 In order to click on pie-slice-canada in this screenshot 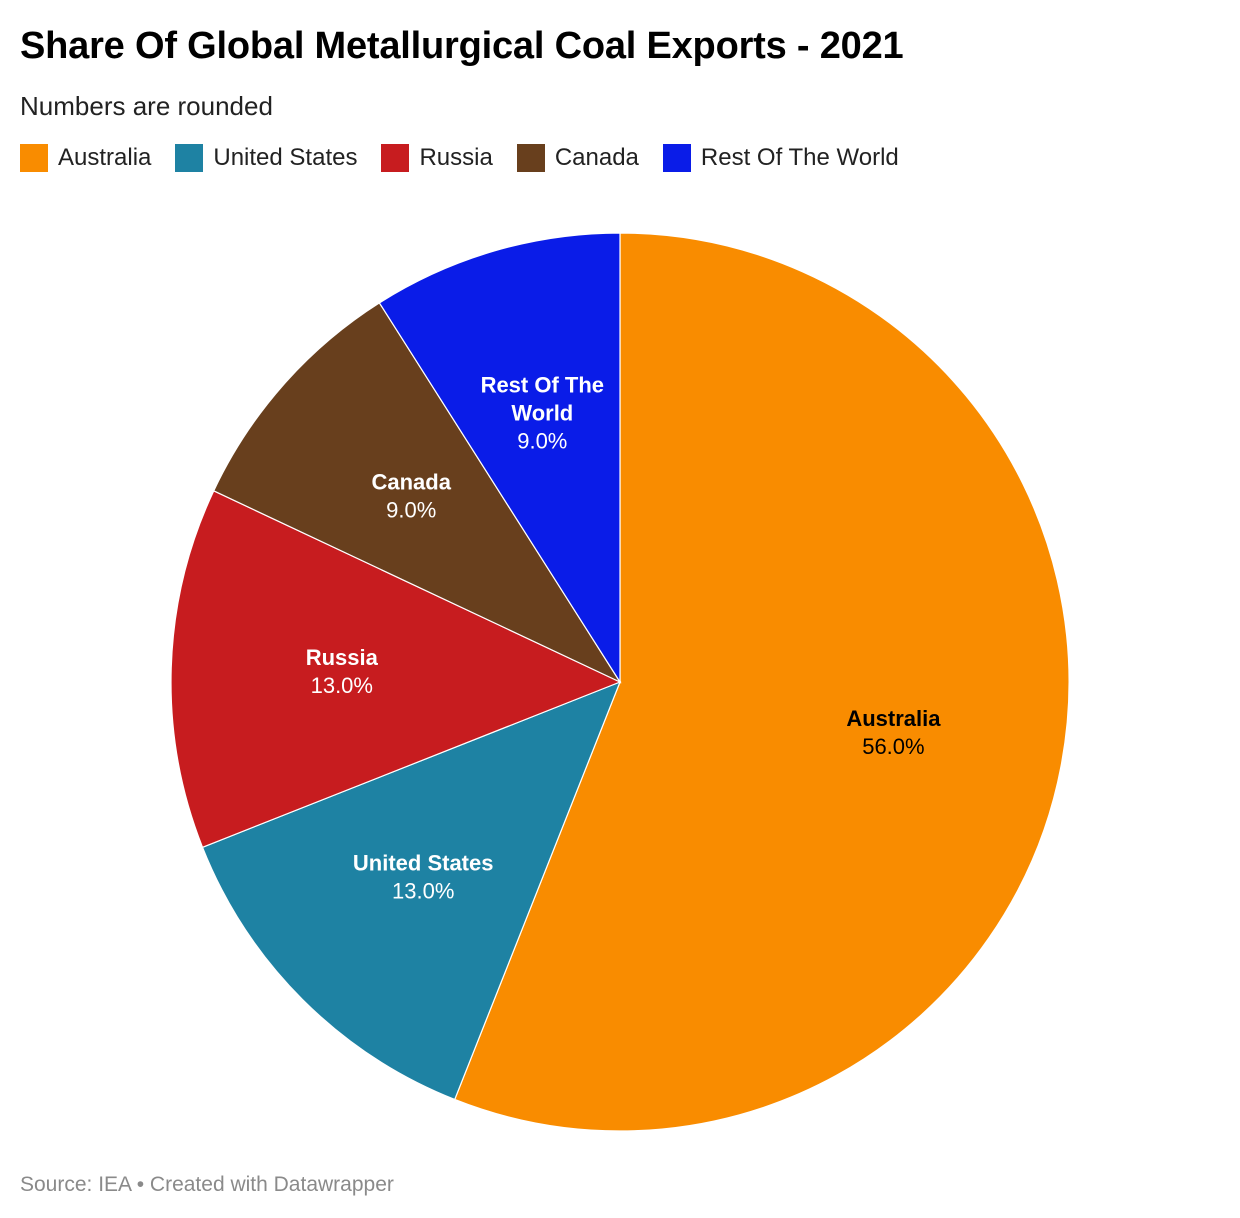, I will do `click(417, 493)`.